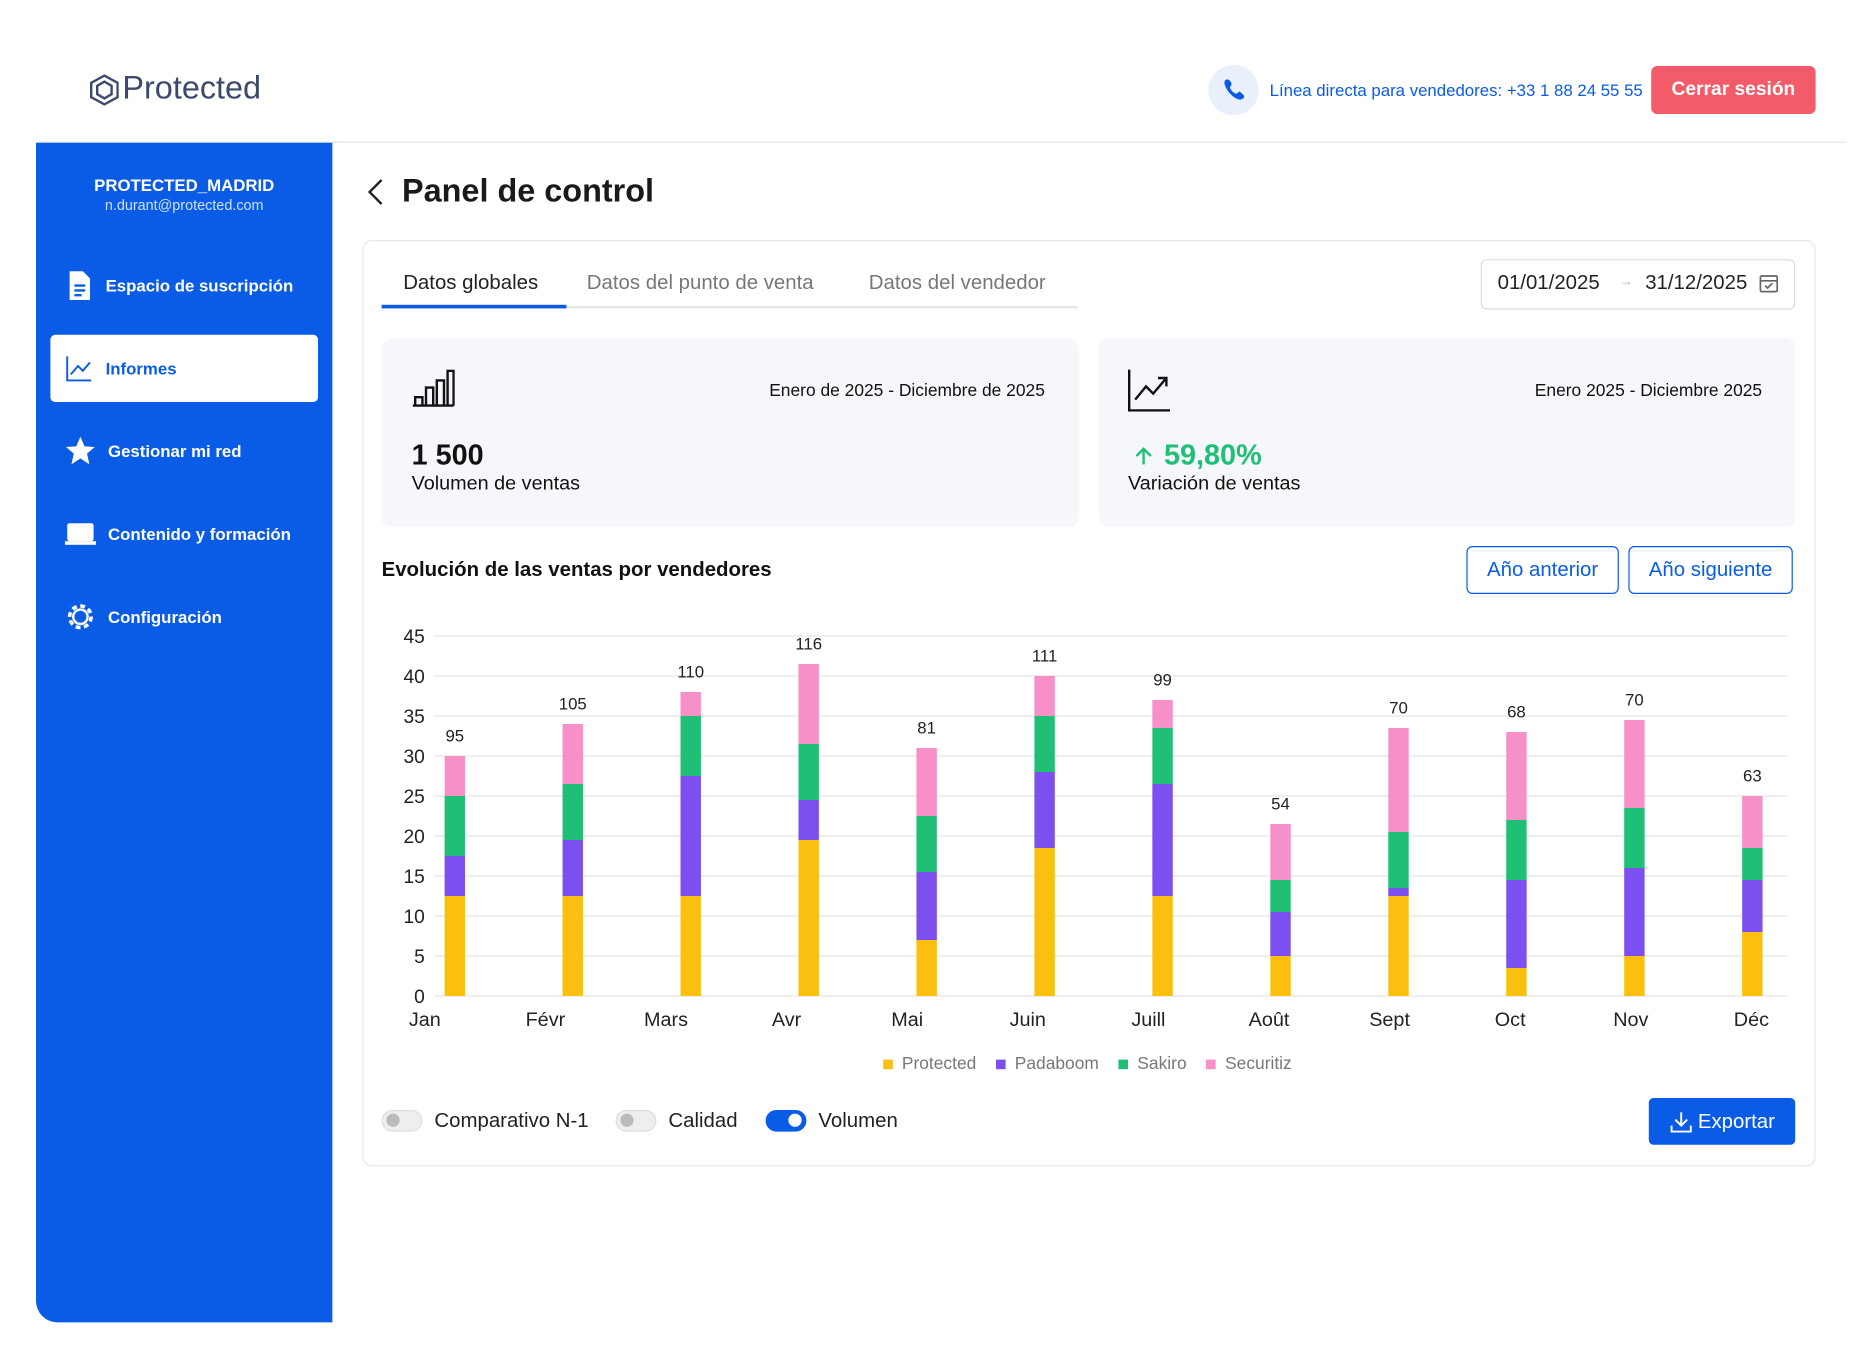  Describe the element at coordinates (1280, 804) in the screenshot. I see `total-label: 54` at that location.